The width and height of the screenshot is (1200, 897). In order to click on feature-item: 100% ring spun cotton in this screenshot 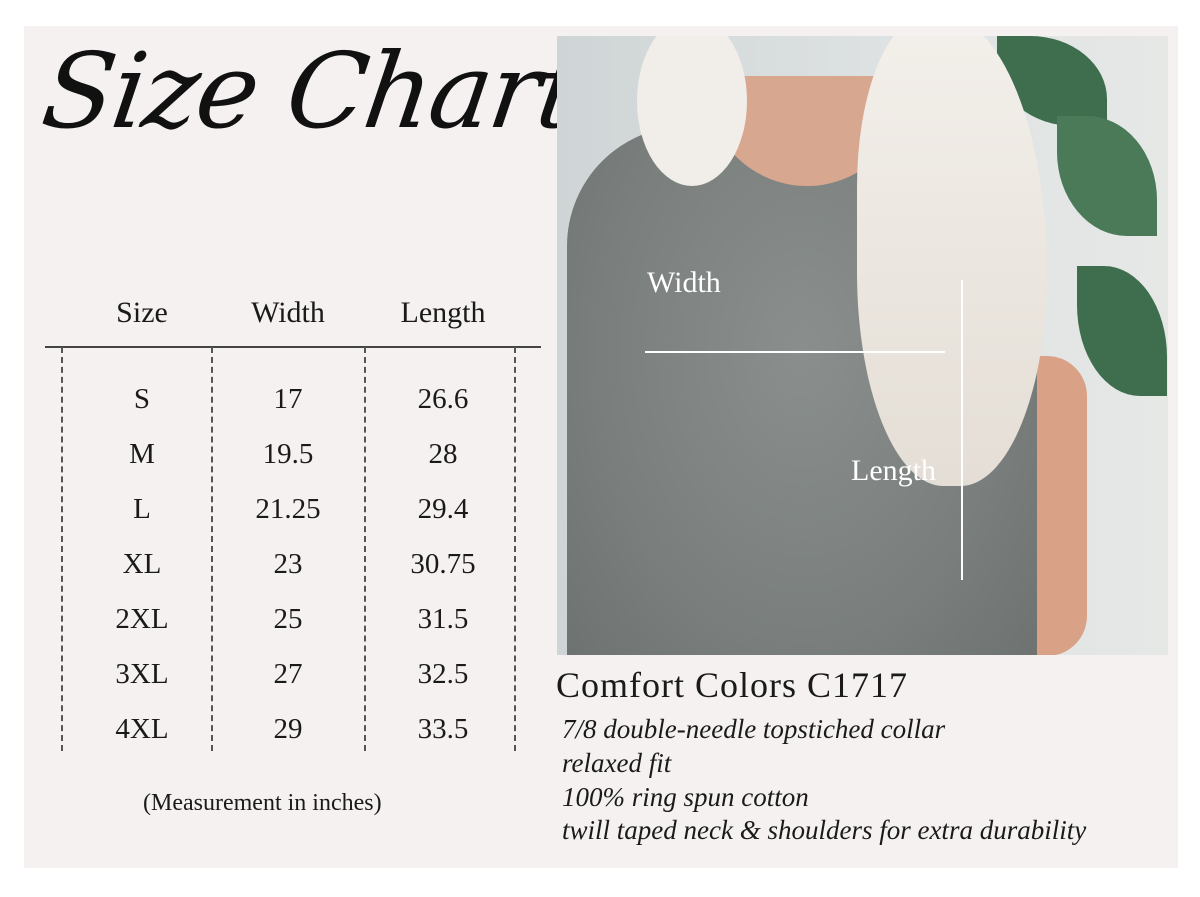, I will do `click(685, 797)`.